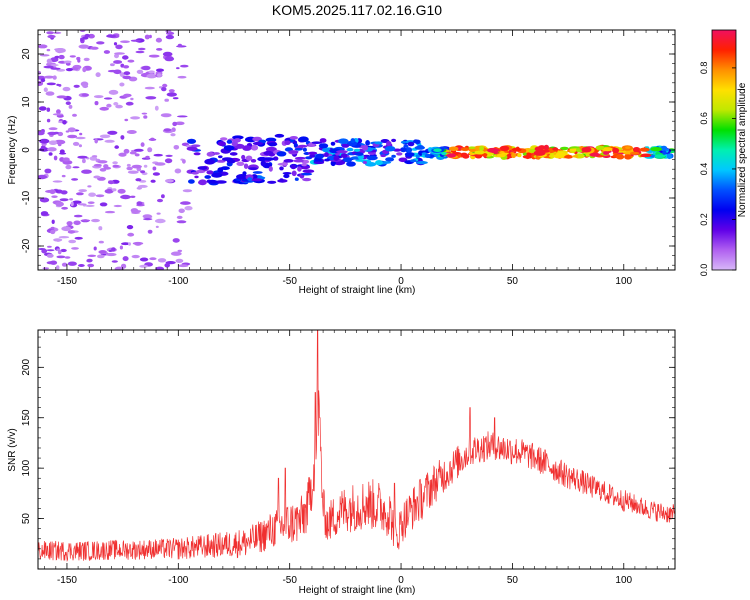 The image size is (750, 600). I want to click on spectrogram-ytick-label: 0, so click(26, 150).